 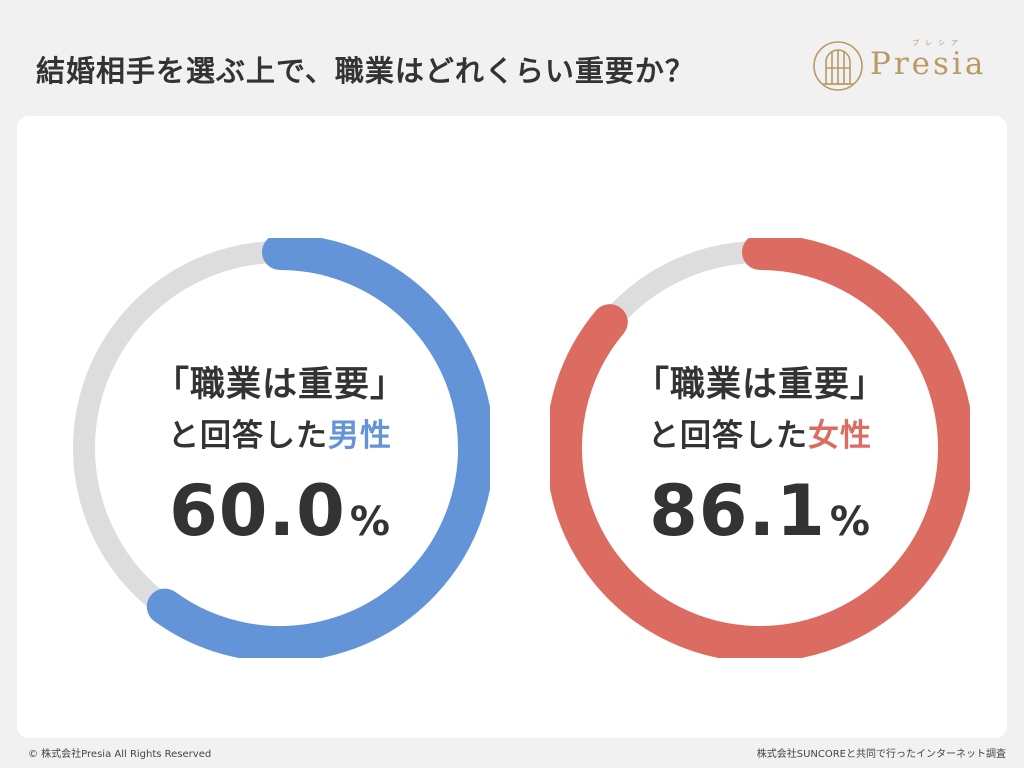 I want to click on value-male: 60.0, so click(x=257, y=511).